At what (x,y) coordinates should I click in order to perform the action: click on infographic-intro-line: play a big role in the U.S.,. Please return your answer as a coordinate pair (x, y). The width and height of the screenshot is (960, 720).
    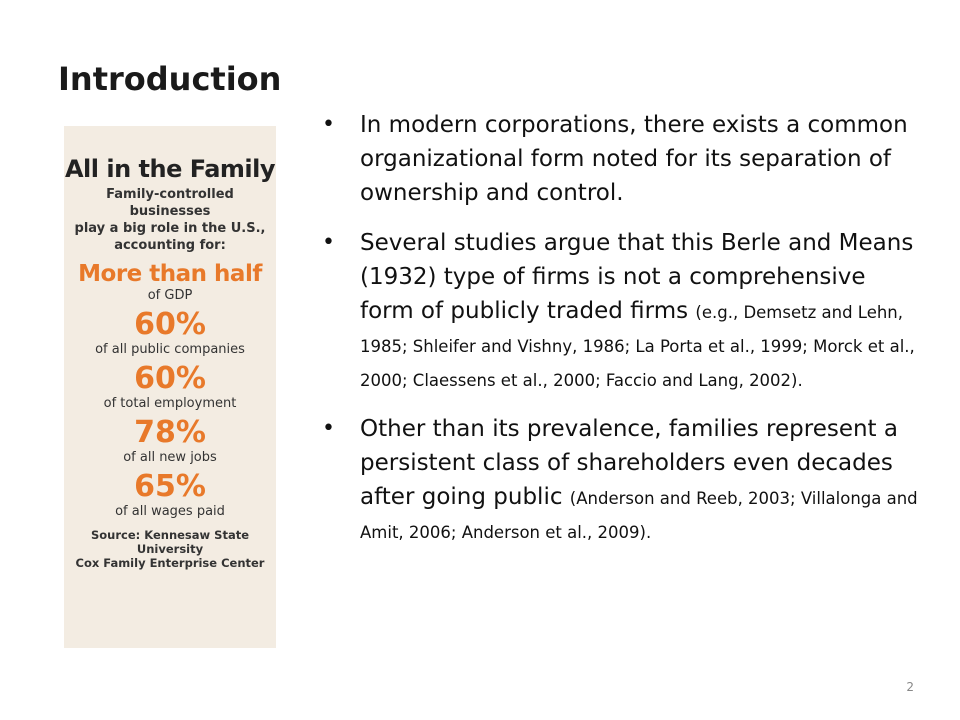
    Looking at the image, I should click on (170, 228).